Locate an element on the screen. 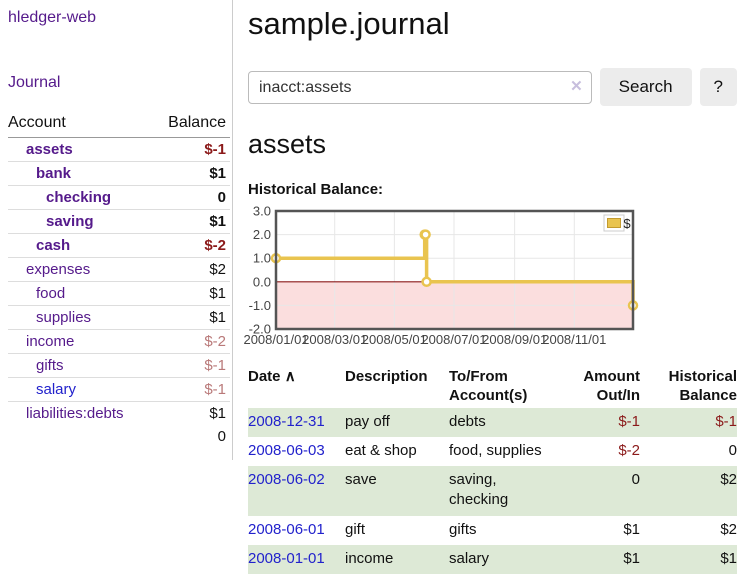  accounts-total-spacer is located at coordinates (80, 436).